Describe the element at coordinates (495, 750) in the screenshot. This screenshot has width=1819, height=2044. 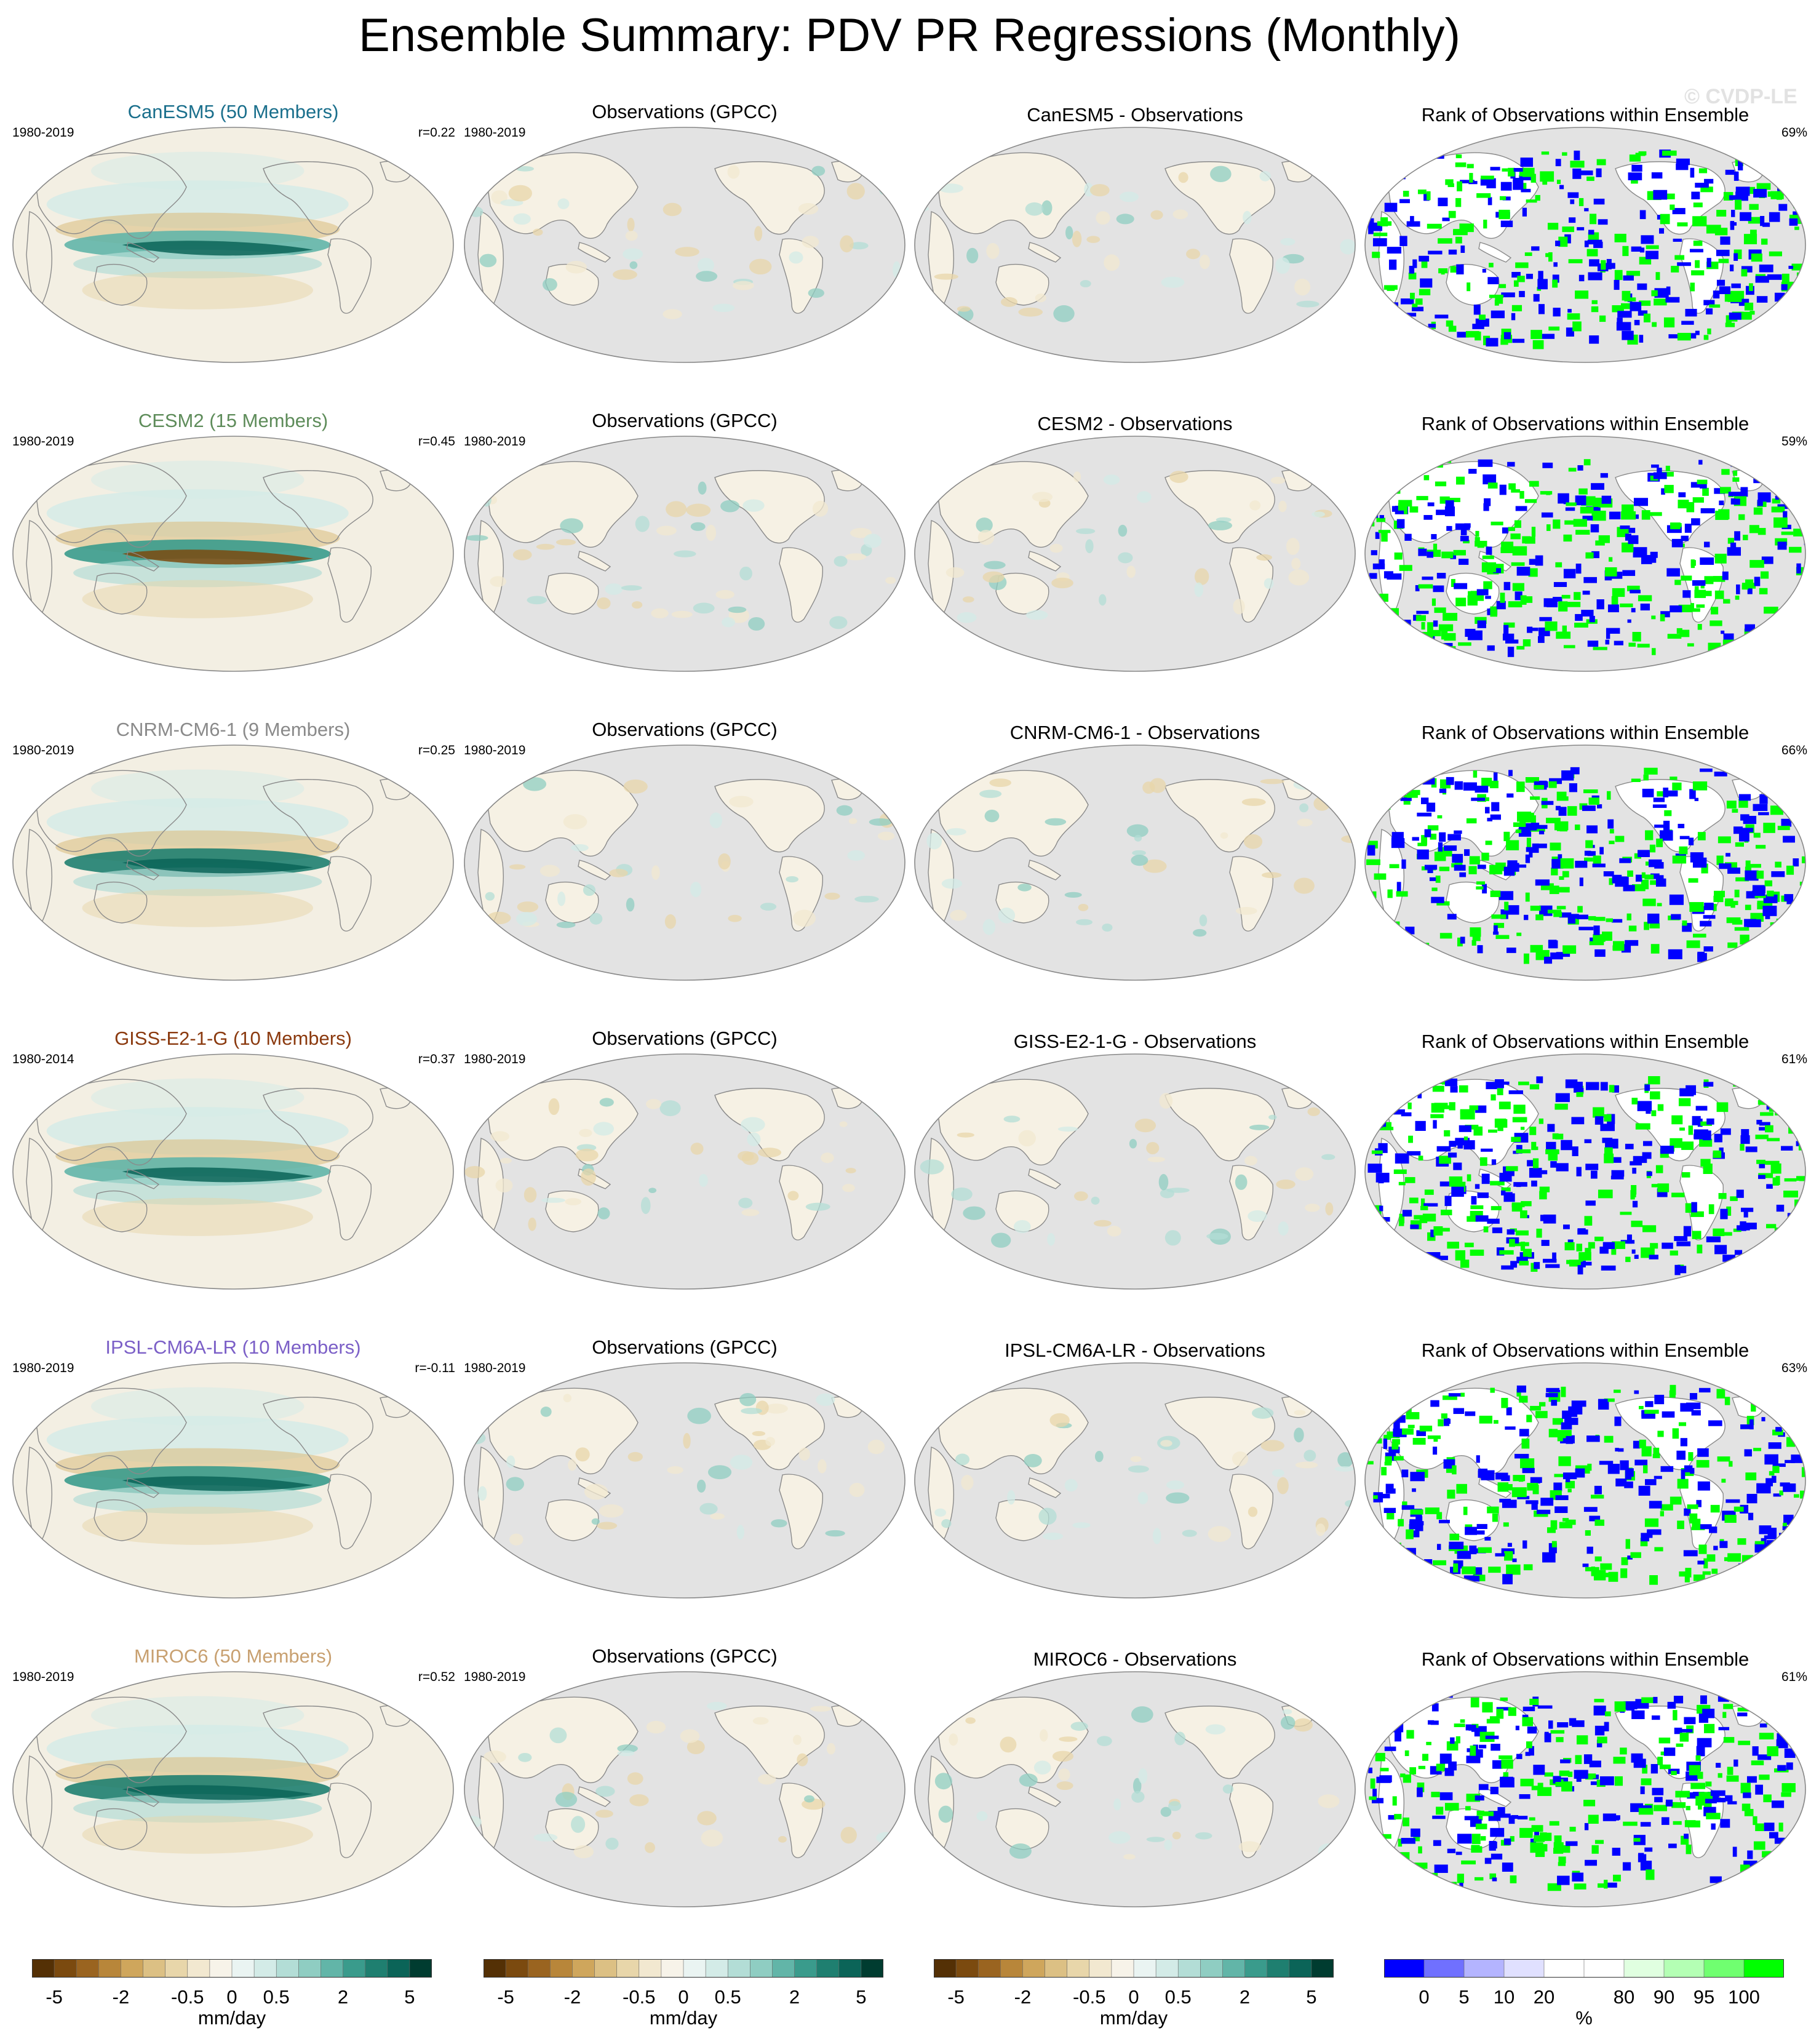
I see `obs-period: 1980-2019` at that location.